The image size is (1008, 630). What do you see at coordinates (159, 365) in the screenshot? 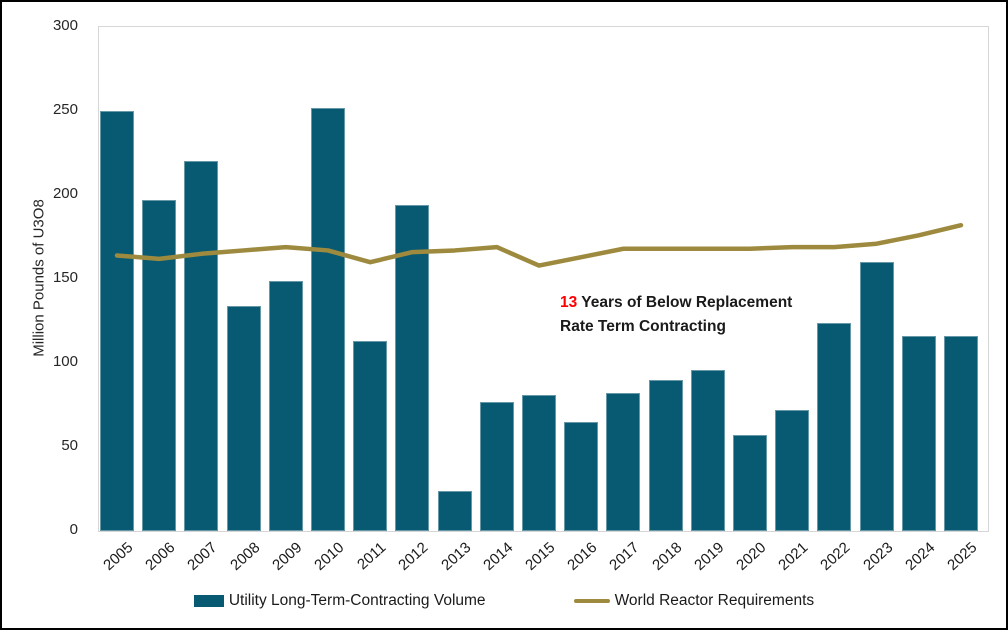
I see `bar-2006` at bounding box center [159, 365].